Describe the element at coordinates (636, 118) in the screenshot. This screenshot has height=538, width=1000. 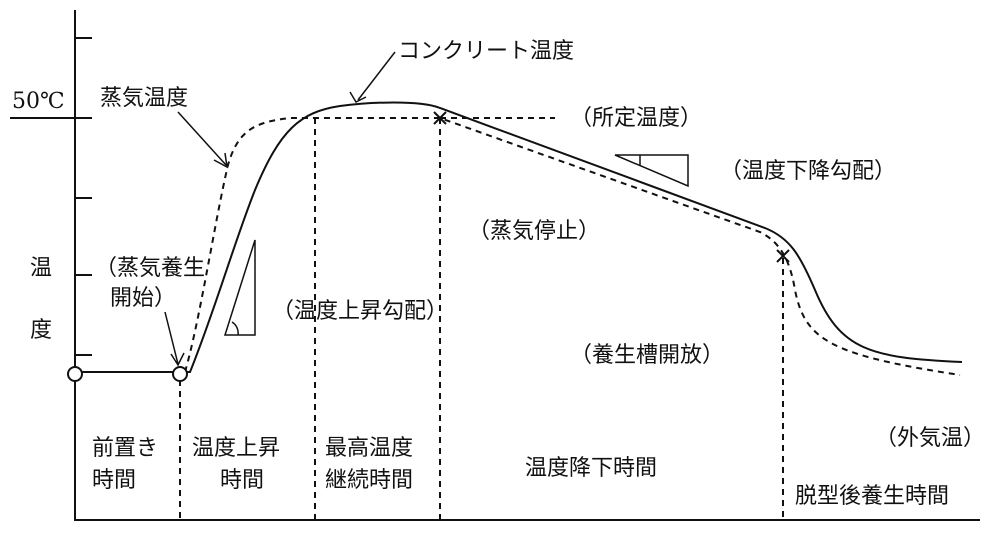
I see `annotation: （所定温度）` at that location.